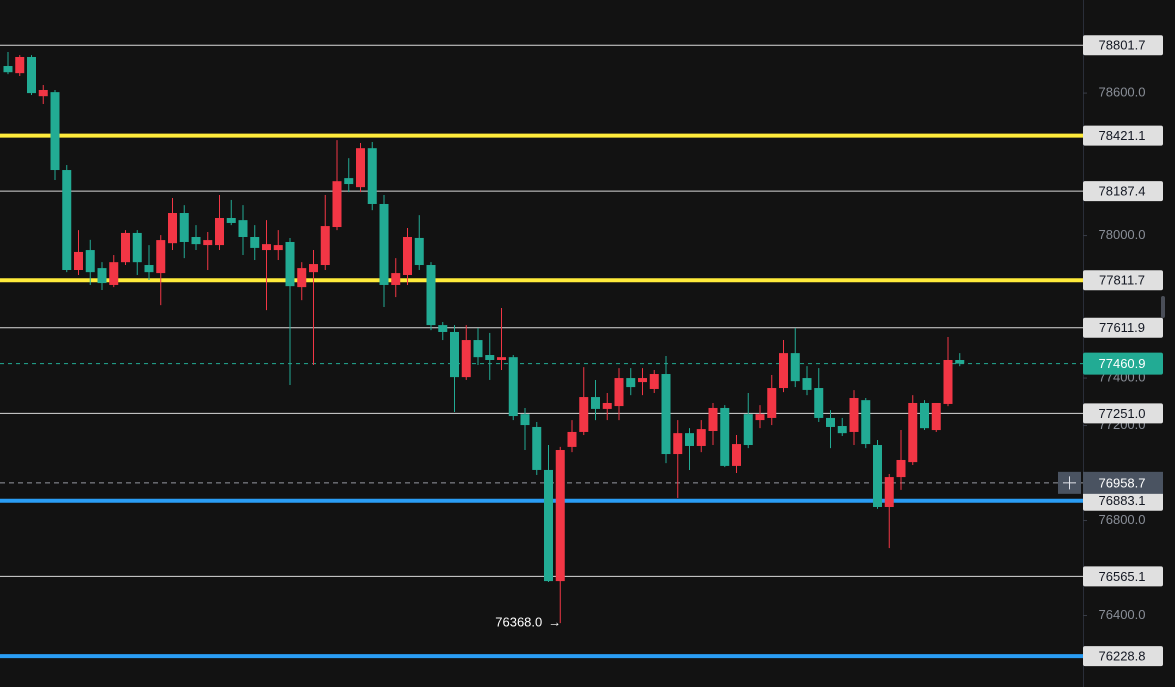 The image size is (1175, 687). What do you see at coordinates (1163, 307) in the screenshot?
I see `scroll-handle` at bounding box center [1163, 307].